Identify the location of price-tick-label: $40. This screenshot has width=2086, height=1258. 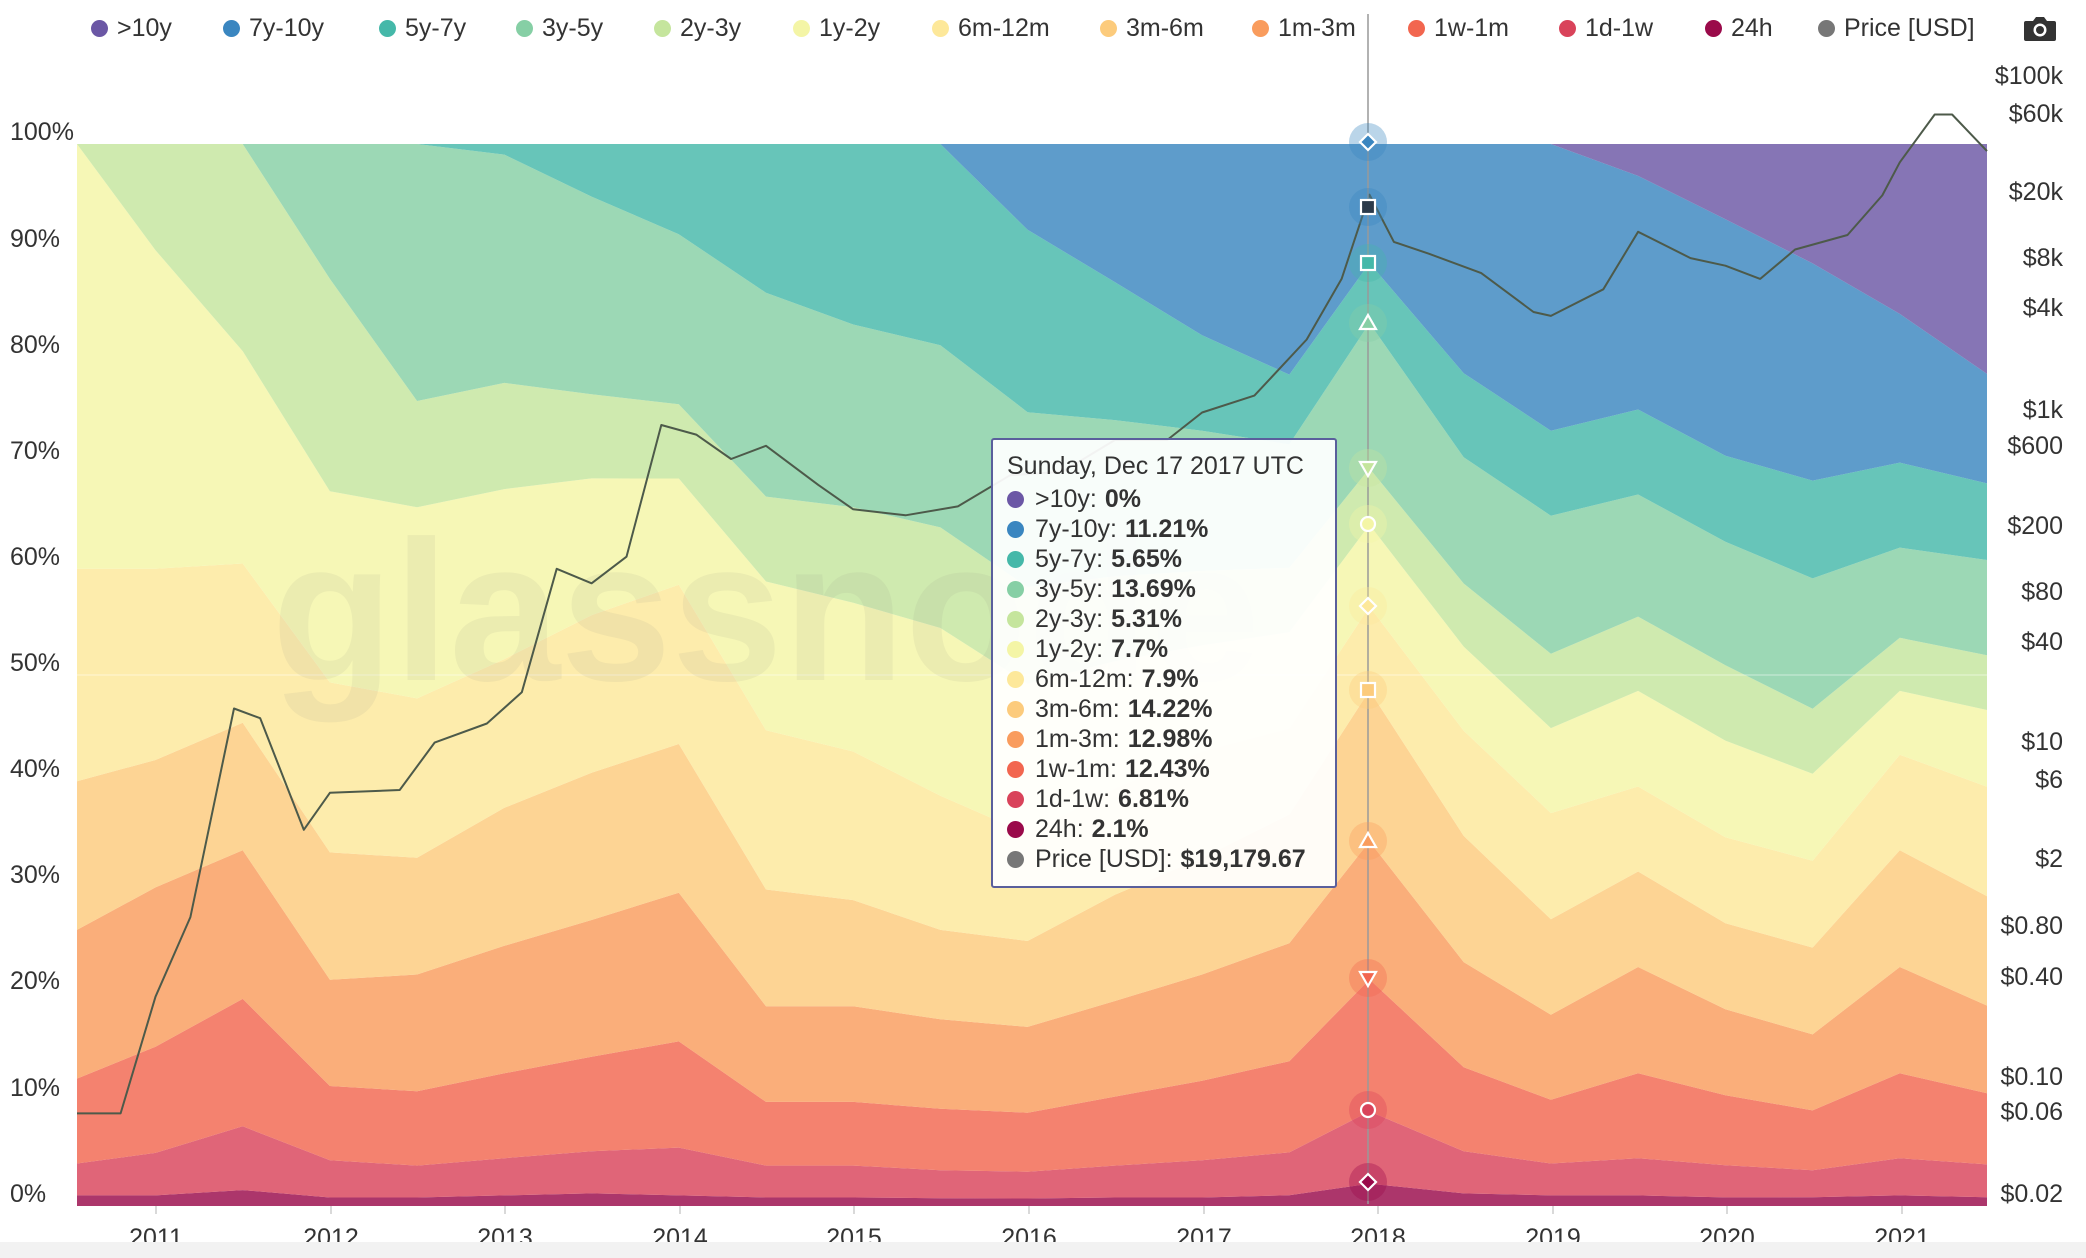
(2042, 642).